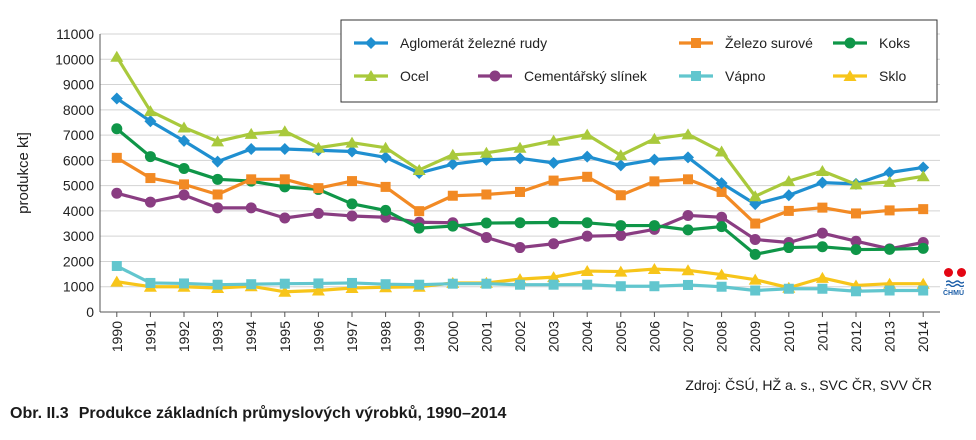  I want to click on x-tick-label: 2009, so click(755, 336).